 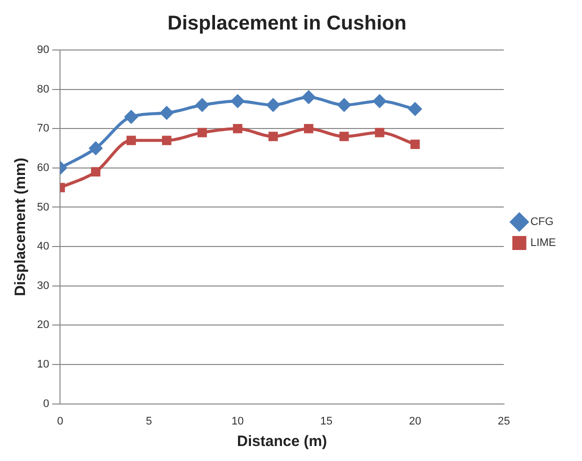 I want to click on y-tick-label: 50, so click(x=43, y=207).